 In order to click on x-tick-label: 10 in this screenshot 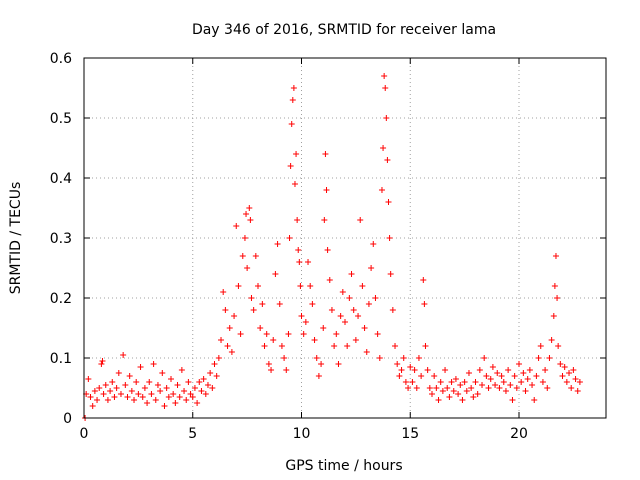, I will do `click(302, 434)`.